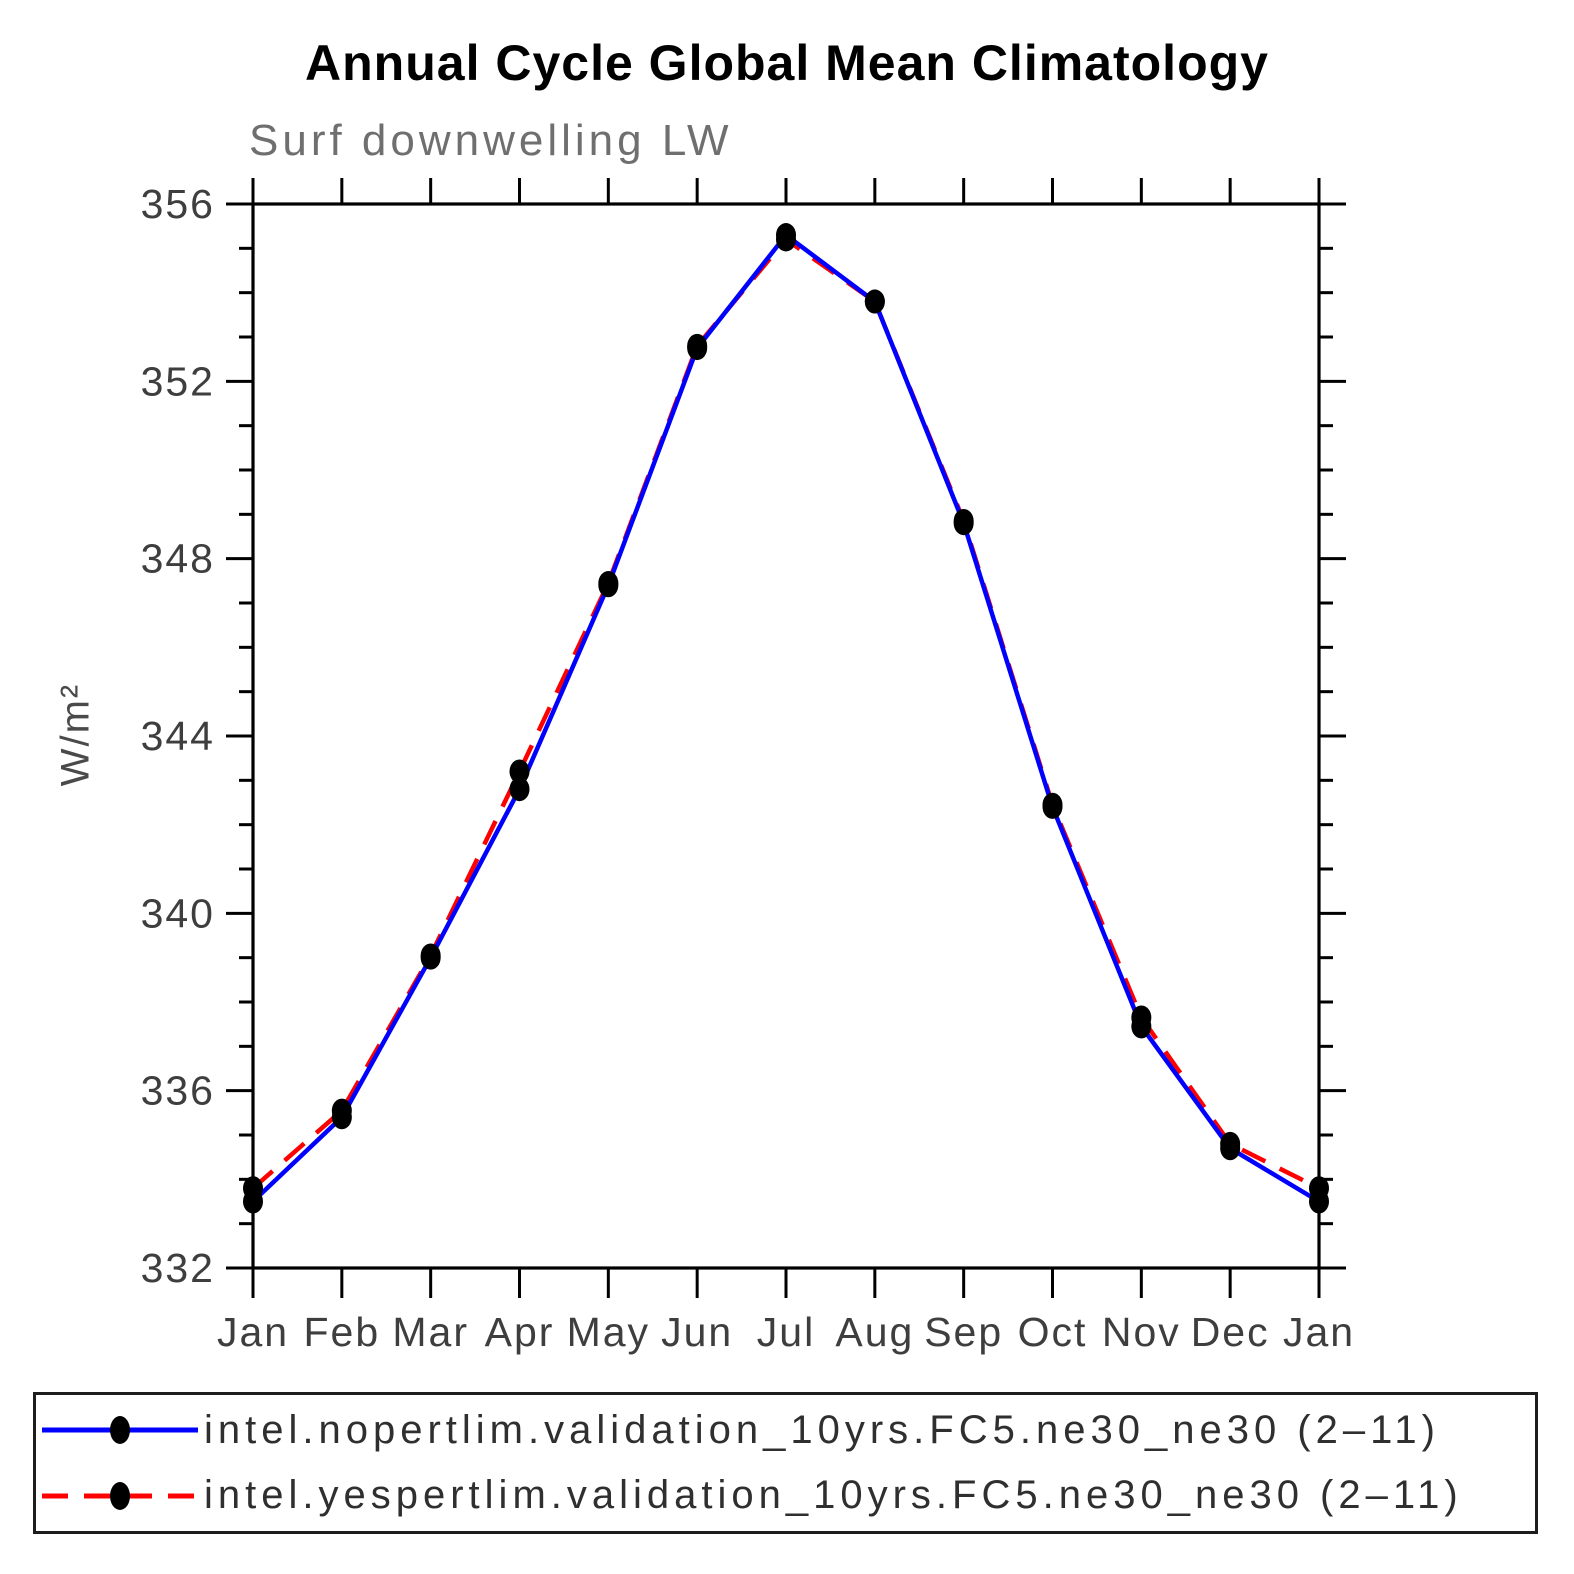 The height and width of the screenshot is (1574, 1574). What do you see at coordinates (963, 1332) in the screenshot?
I see `x-tick-label: Sep` at bounding box center [963, 1332].